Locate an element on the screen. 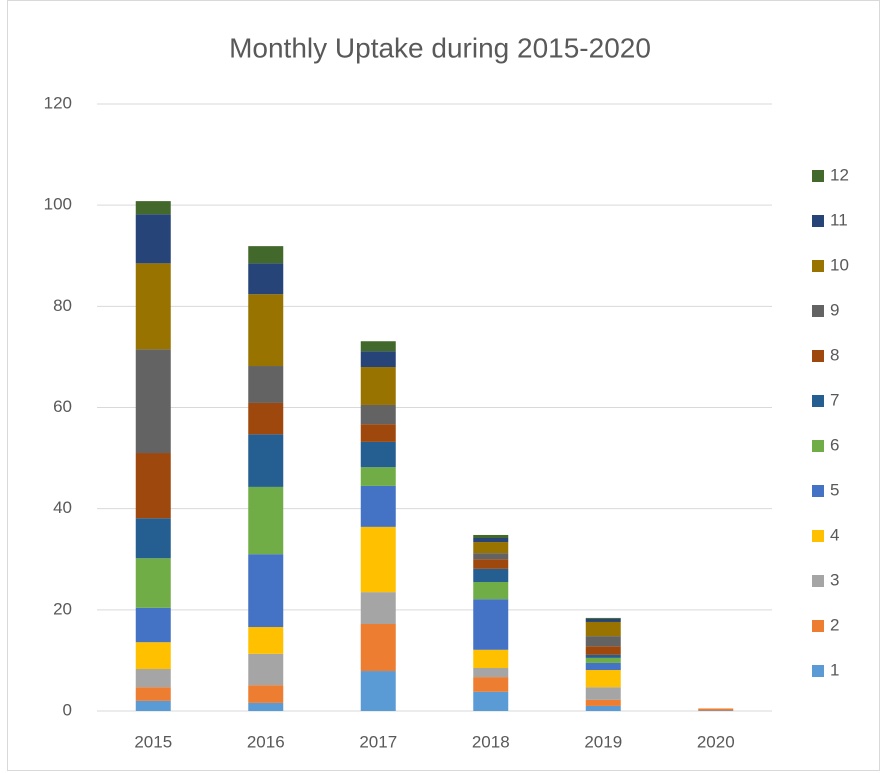  chart-title: Monthly Uptake during 2015-2020 is located at coordinates (440, 47).